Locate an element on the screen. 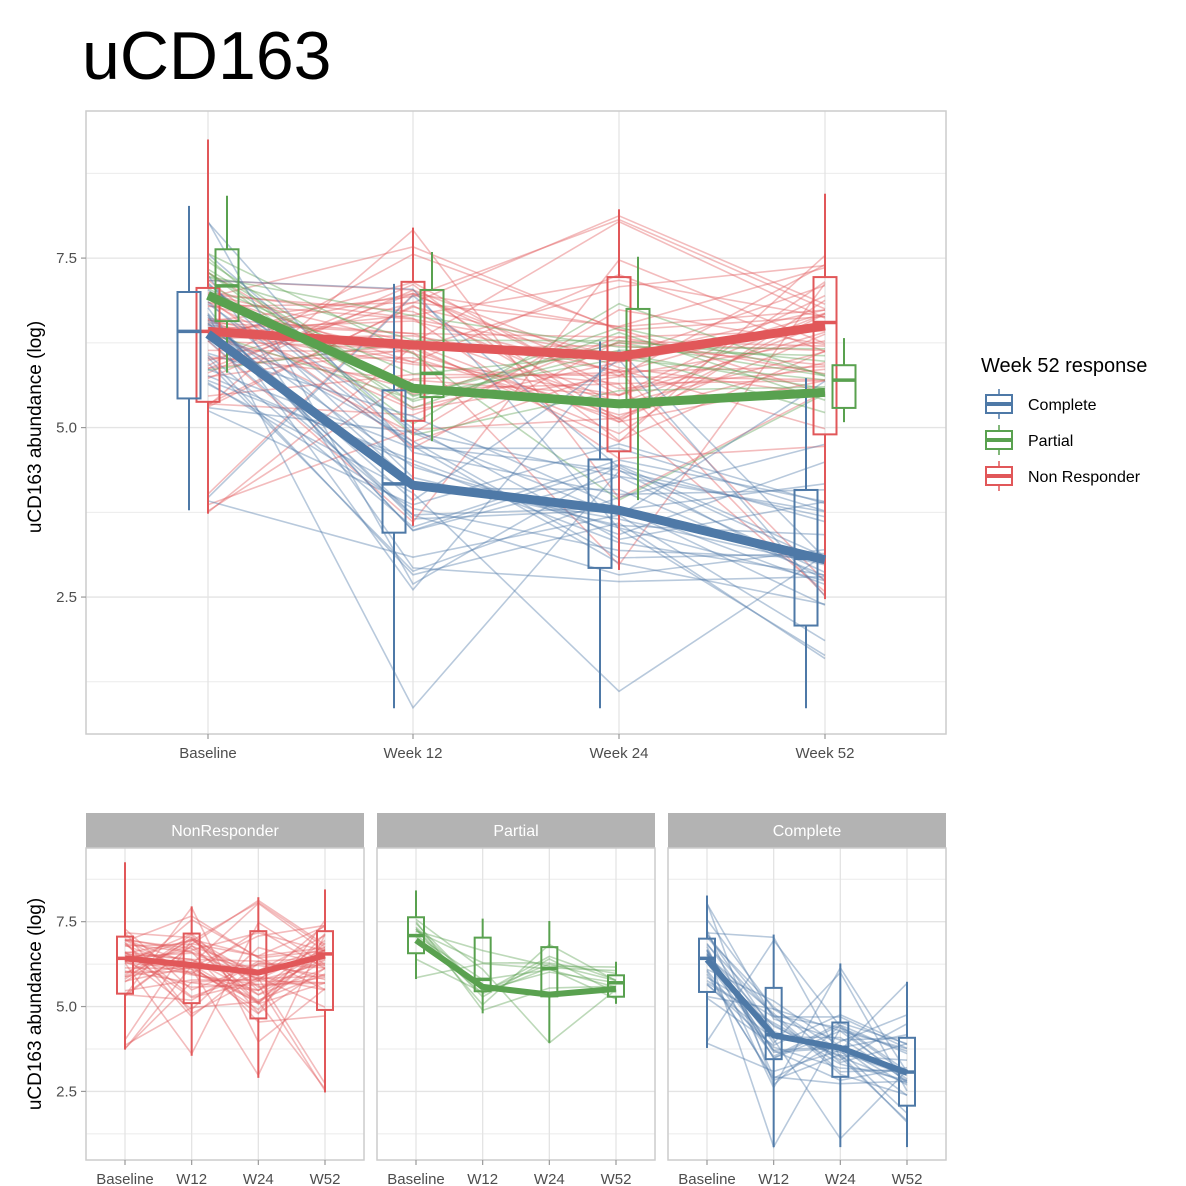 This screenshot has width=1186, height=1186. mean-line-complete is located at coordinates (516, 447).